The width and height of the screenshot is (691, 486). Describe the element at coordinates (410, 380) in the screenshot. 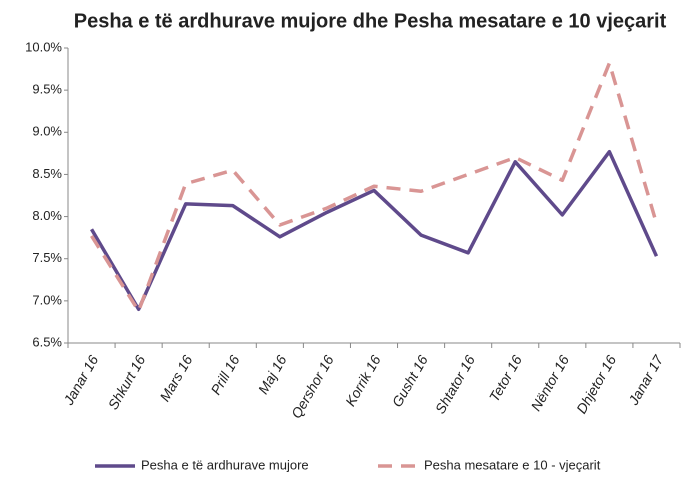

I see `x-tick-label: Gusht 16` at that location.